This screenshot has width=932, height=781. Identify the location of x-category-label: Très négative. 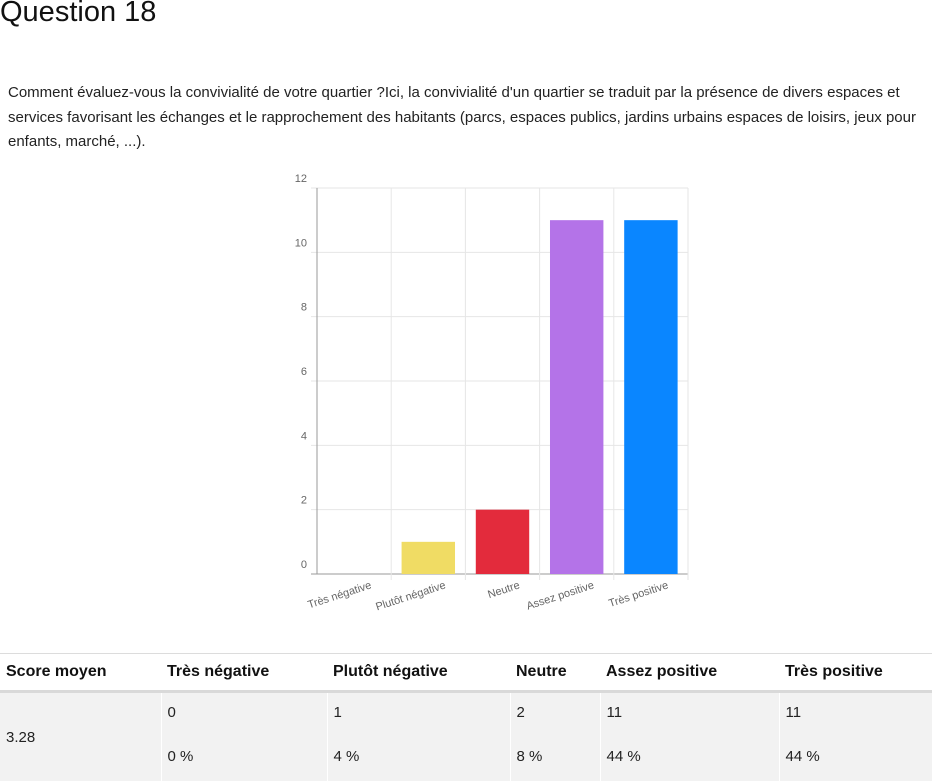
(339, 595).